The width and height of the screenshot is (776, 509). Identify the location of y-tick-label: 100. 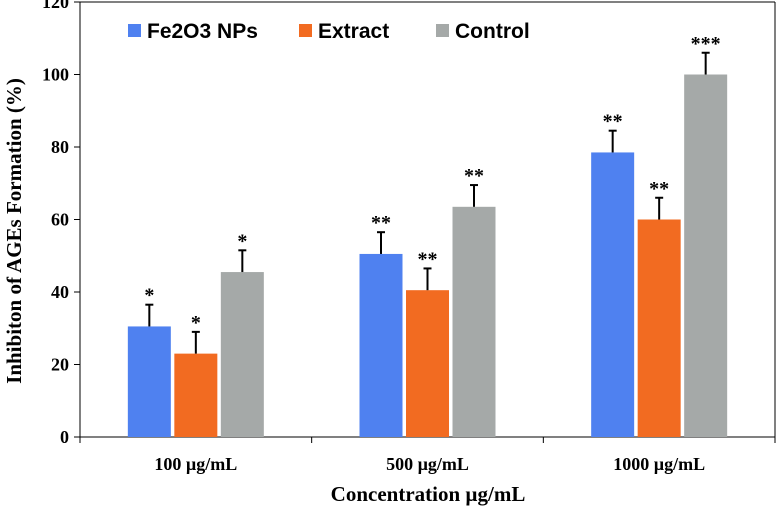
(55, 75).